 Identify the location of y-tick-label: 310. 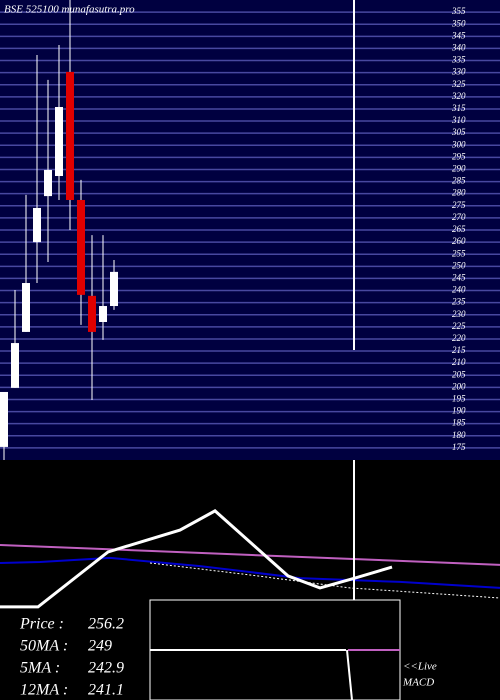
(458, 120).